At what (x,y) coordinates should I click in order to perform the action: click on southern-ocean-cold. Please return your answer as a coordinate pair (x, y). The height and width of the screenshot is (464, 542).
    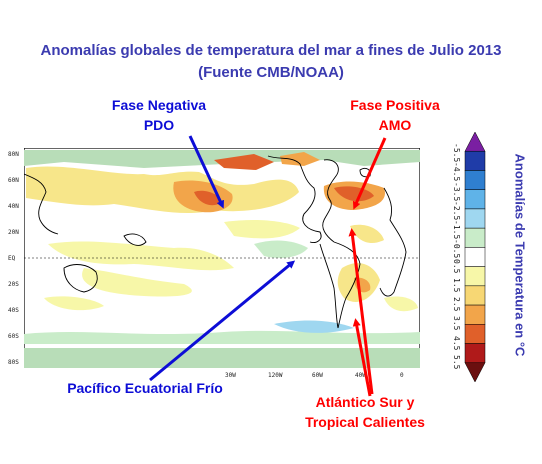
    Looking at the image, I should click on (314, 326).